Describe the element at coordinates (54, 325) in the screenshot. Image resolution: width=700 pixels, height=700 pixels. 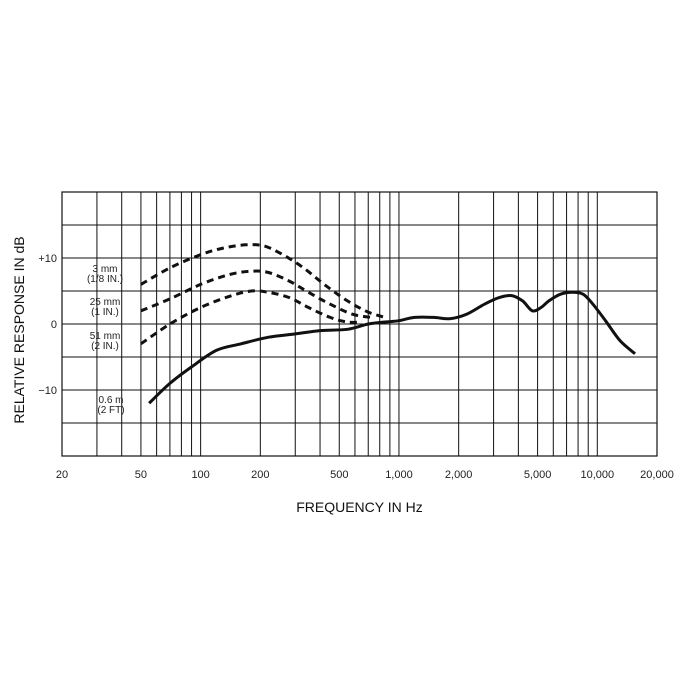
I see `y-tick-label: 0` at that location.